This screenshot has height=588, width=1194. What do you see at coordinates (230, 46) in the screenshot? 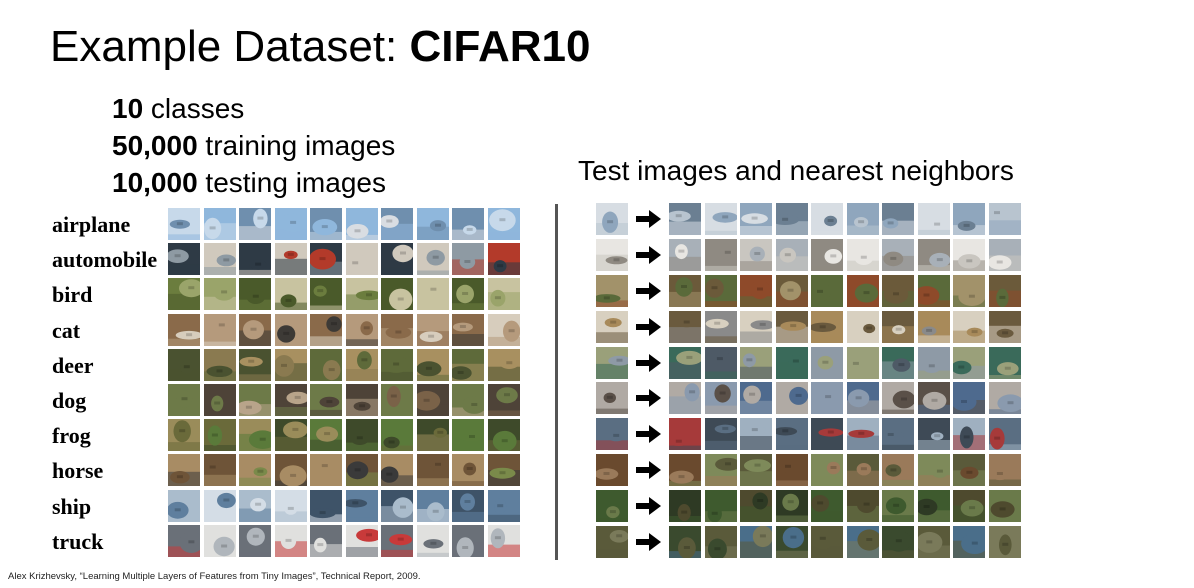
I see `title-plain: Example Dataset:` at bounding box center [230, 46].